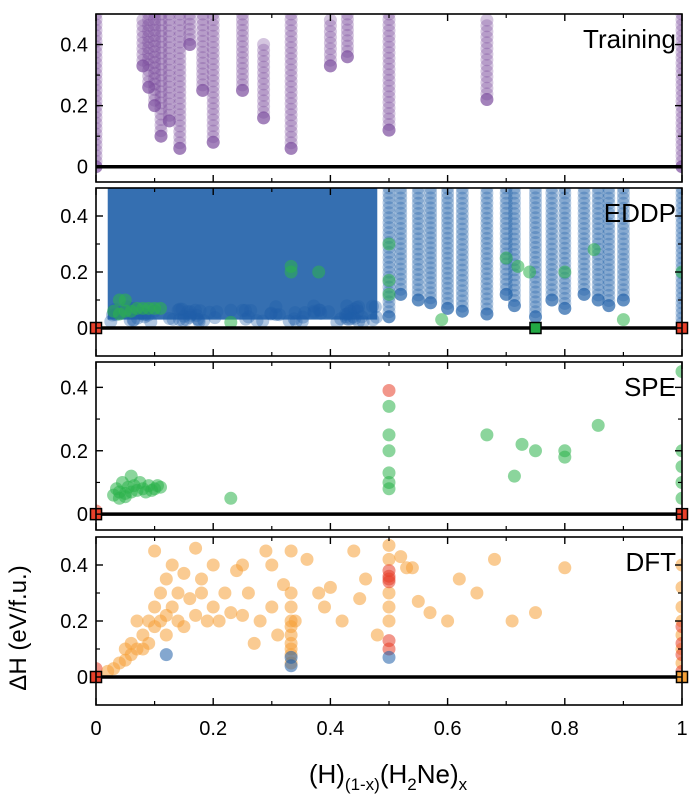 Image resolution: width=700 pixels, height=800 pixels. I want to click on y-tick-label: 0.2, so click(74, 452).